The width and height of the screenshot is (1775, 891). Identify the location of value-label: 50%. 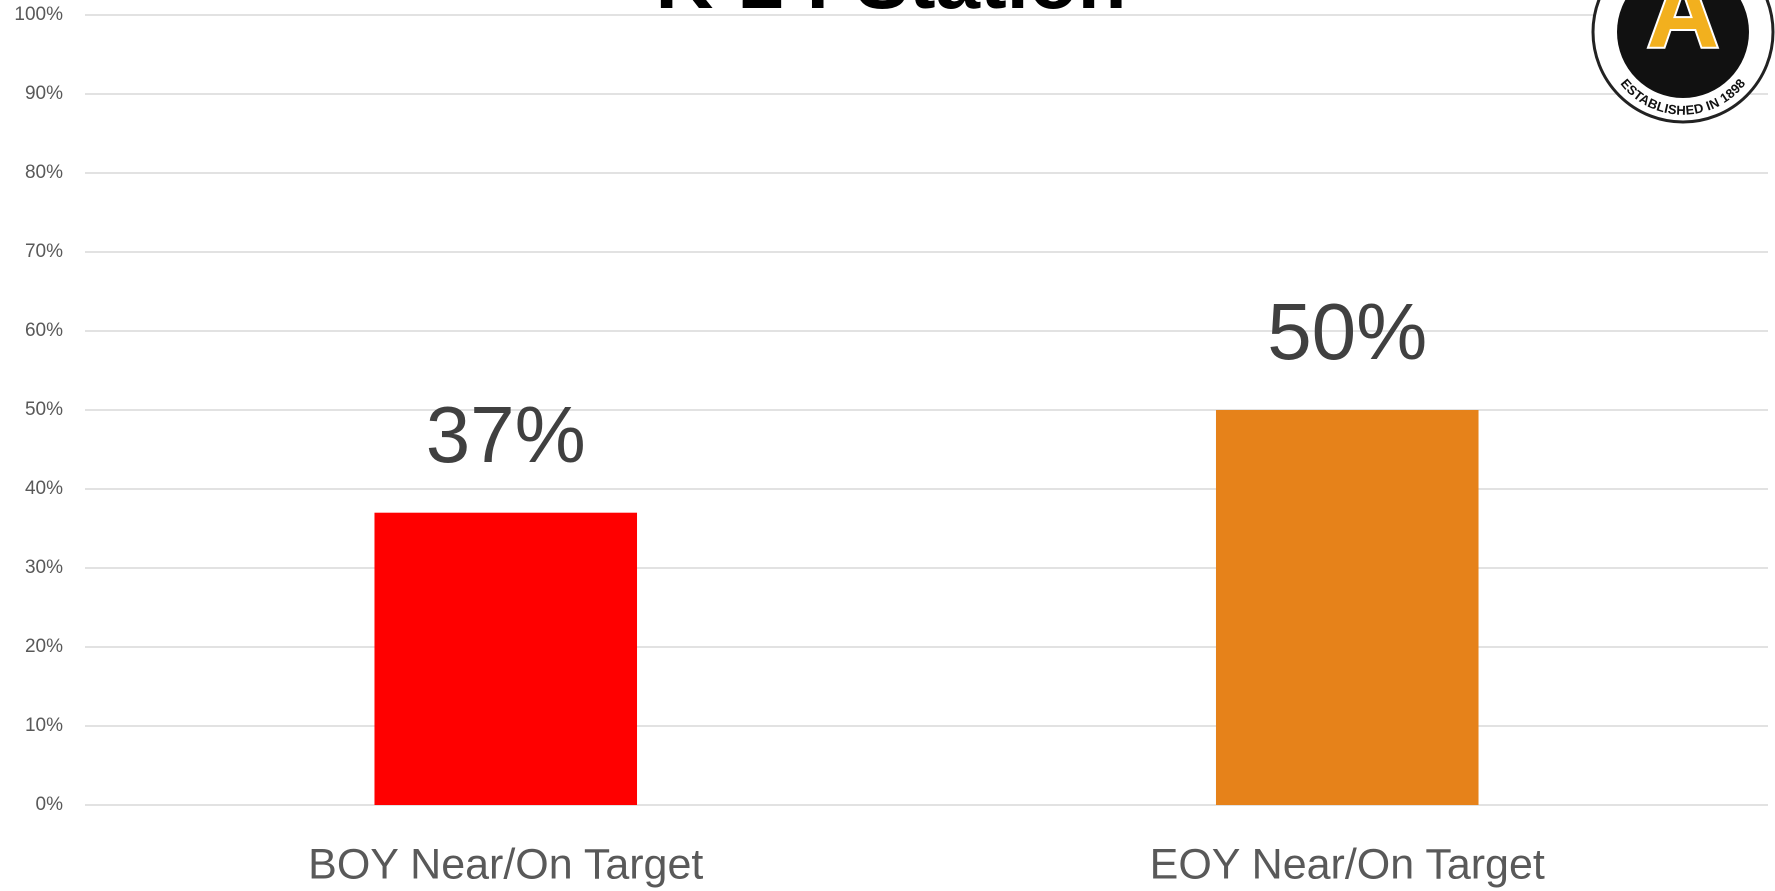
(1347, 331).